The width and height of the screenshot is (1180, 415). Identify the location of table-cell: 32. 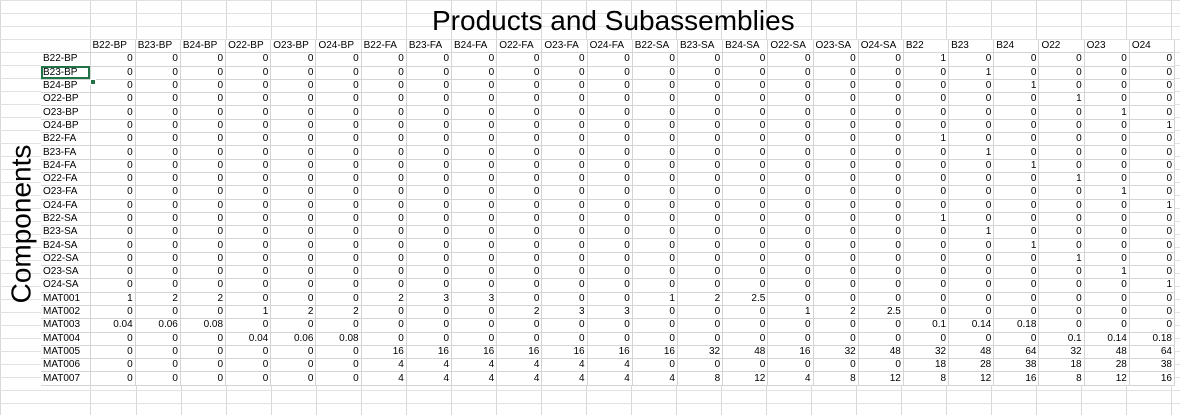
(926, 352).